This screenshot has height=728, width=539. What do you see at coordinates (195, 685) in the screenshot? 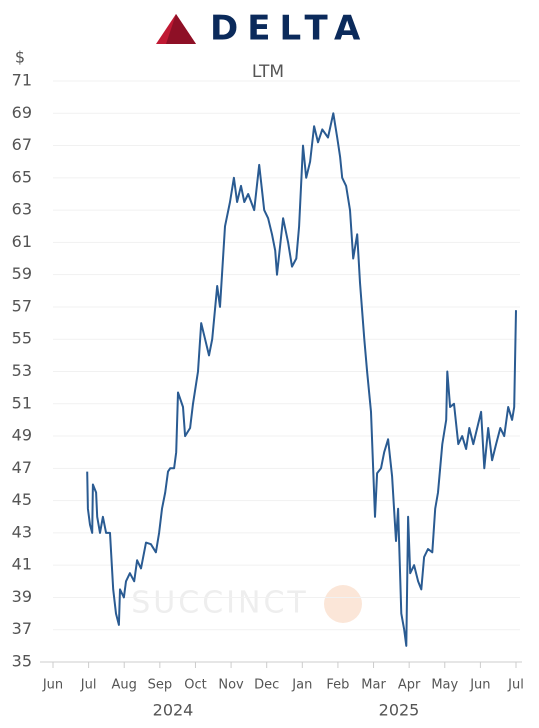
I see `x-tick-label: Oct` at bounding box center [195, 685].